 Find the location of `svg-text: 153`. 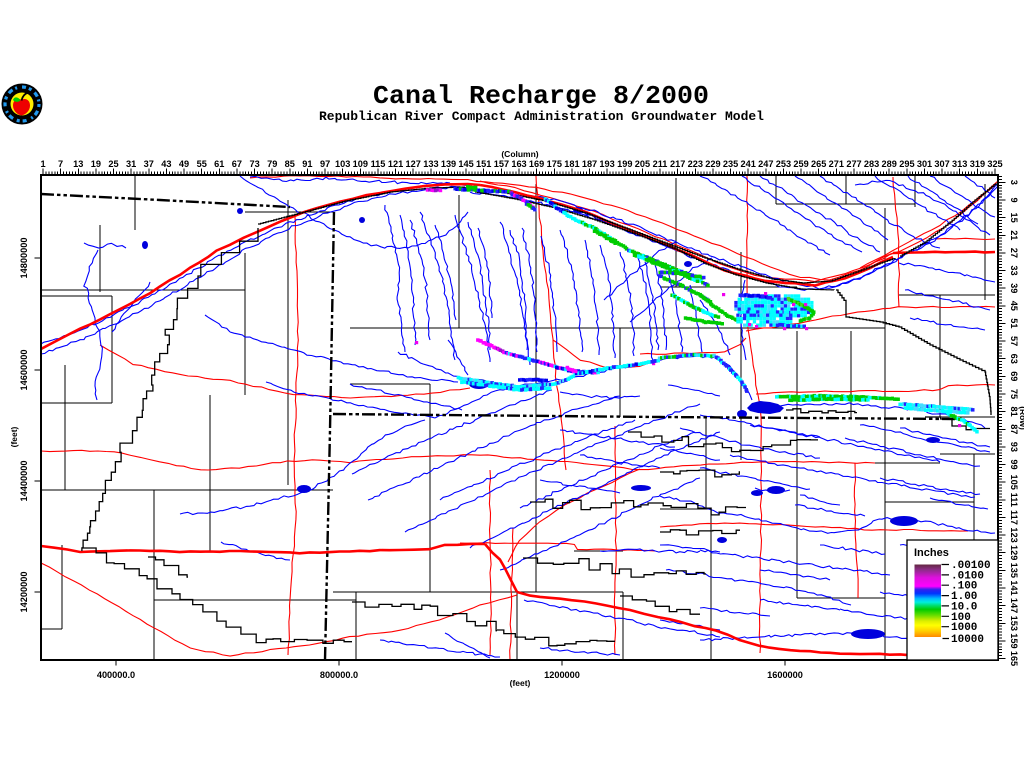

svg-text: 153 is located at coordinates (1014, 623).